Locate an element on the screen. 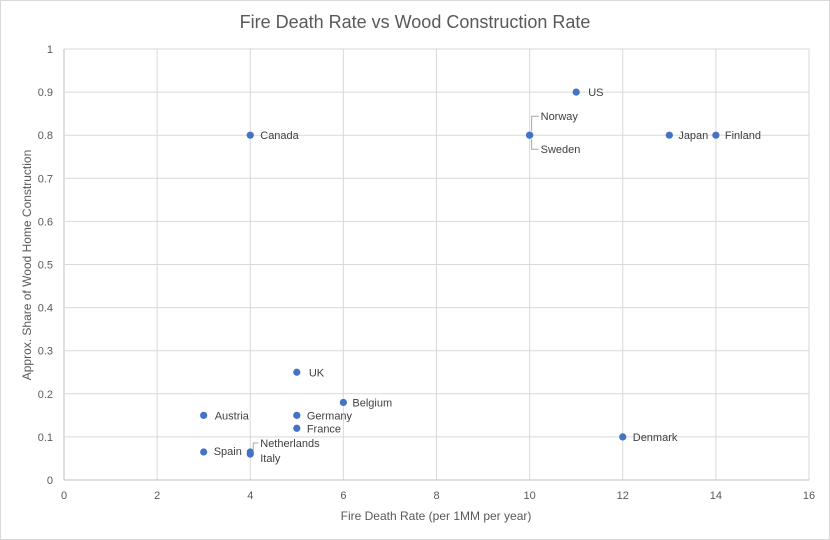 This screenshot has height=540, width=830. data-label-norway: Norway is located at coordinates (560, 117).